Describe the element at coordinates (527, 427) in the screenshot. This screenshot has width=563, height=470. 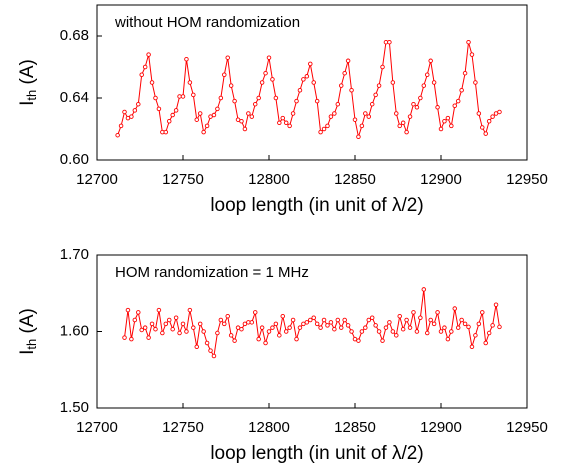
I see `x-tick-label: 12950` at that location.